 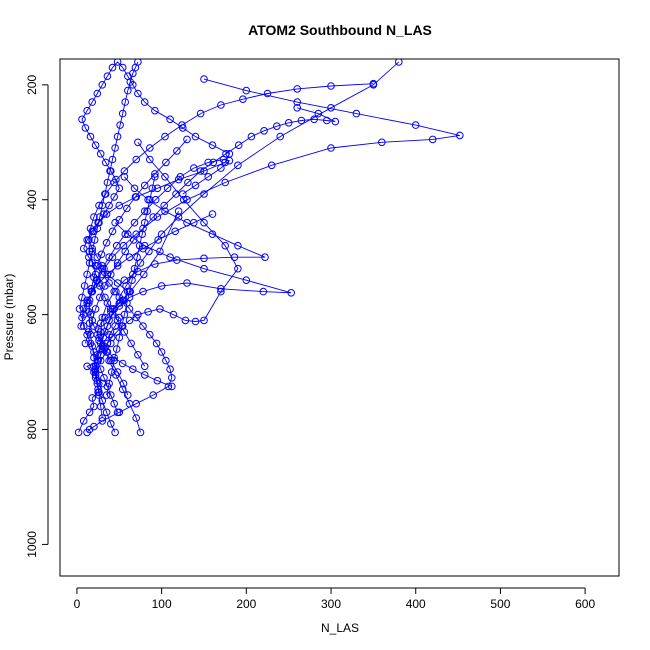 What do you see at coordinates (334, 599) in the screenshot?
I see `x-axis: 0 100 200 300 400 500 600` at bounding box center [334, 599].